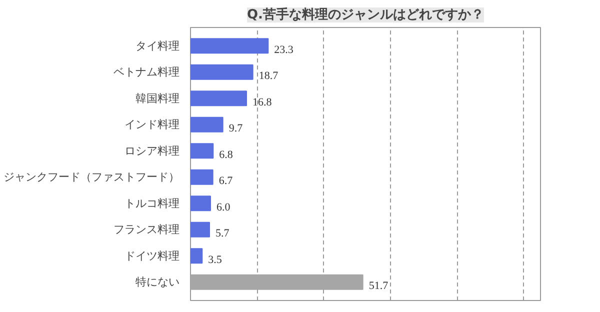 The width and height of the screenshot is (600, 312). I want to click on data-label: 6.0, so click(223, 207).